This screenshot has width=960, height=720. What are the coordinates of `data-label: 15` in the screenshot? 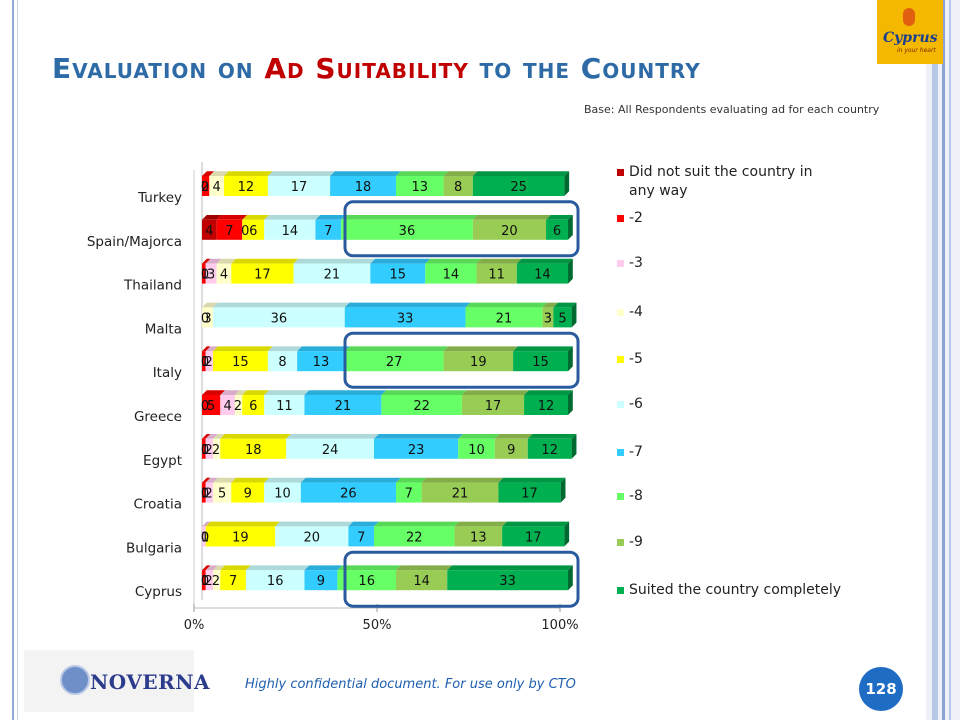 It's located at (540, 362).